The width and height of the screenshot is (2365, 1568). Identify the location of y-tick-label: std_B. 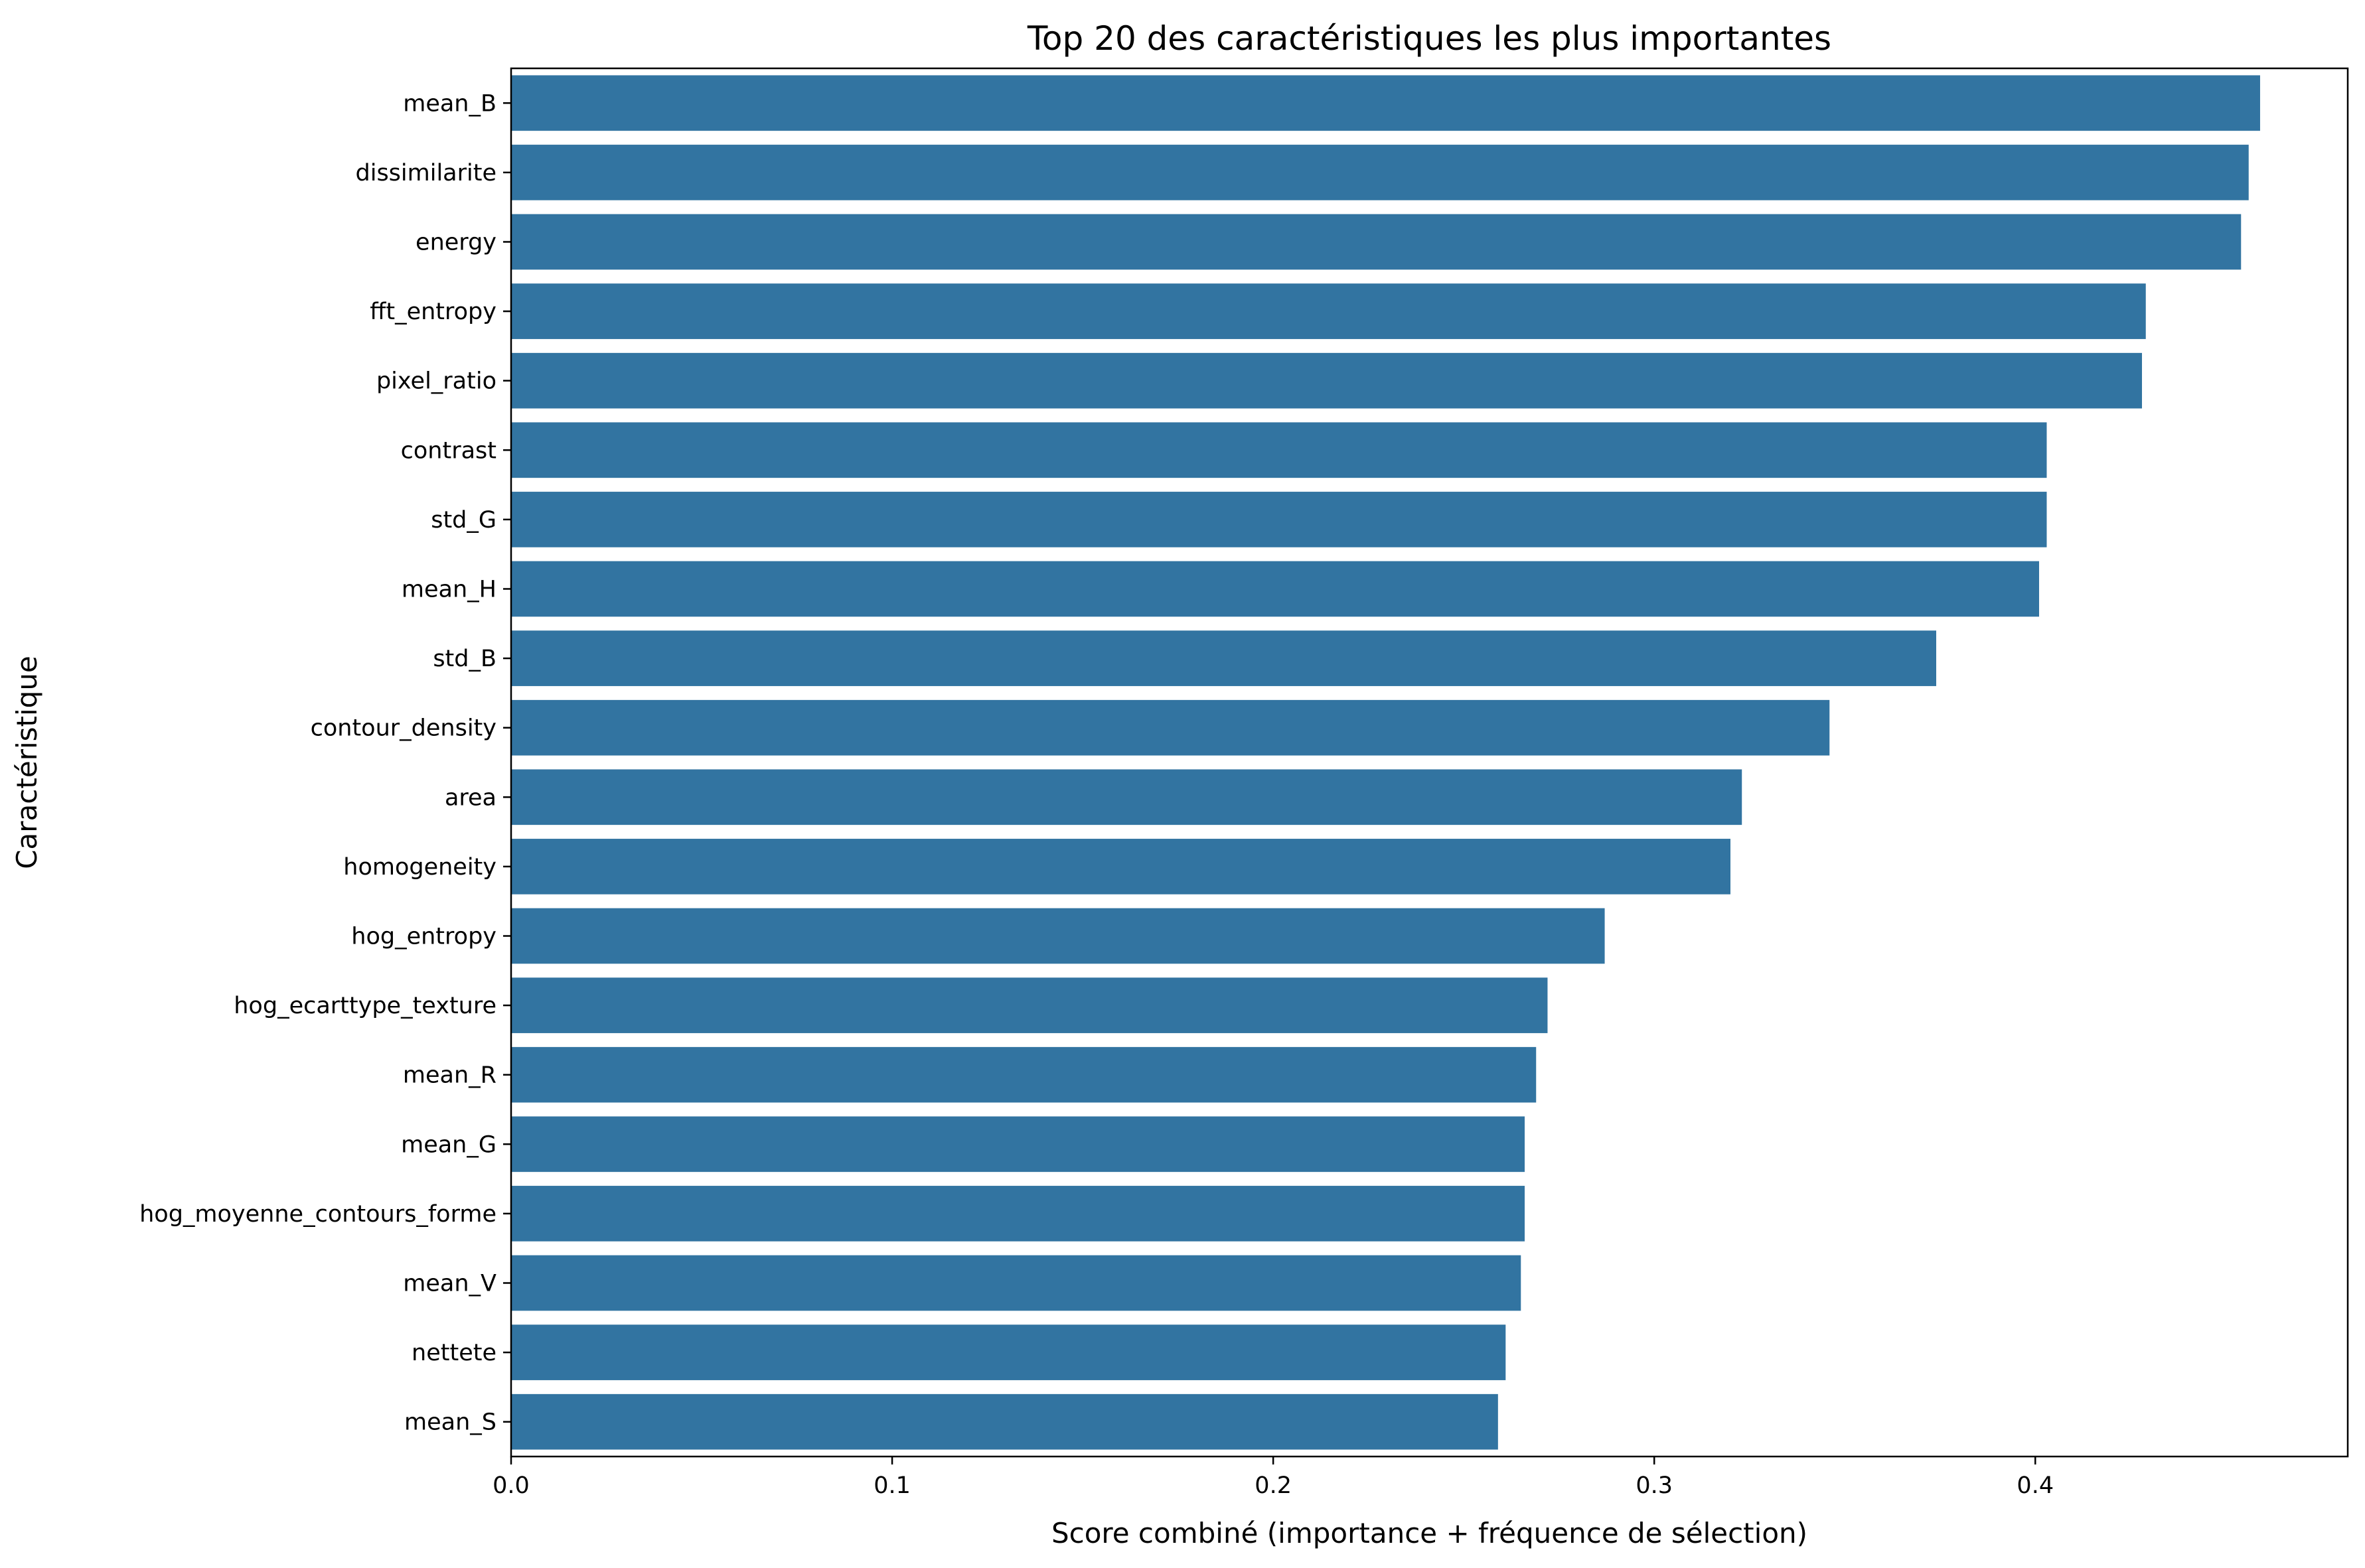
(464, 659).